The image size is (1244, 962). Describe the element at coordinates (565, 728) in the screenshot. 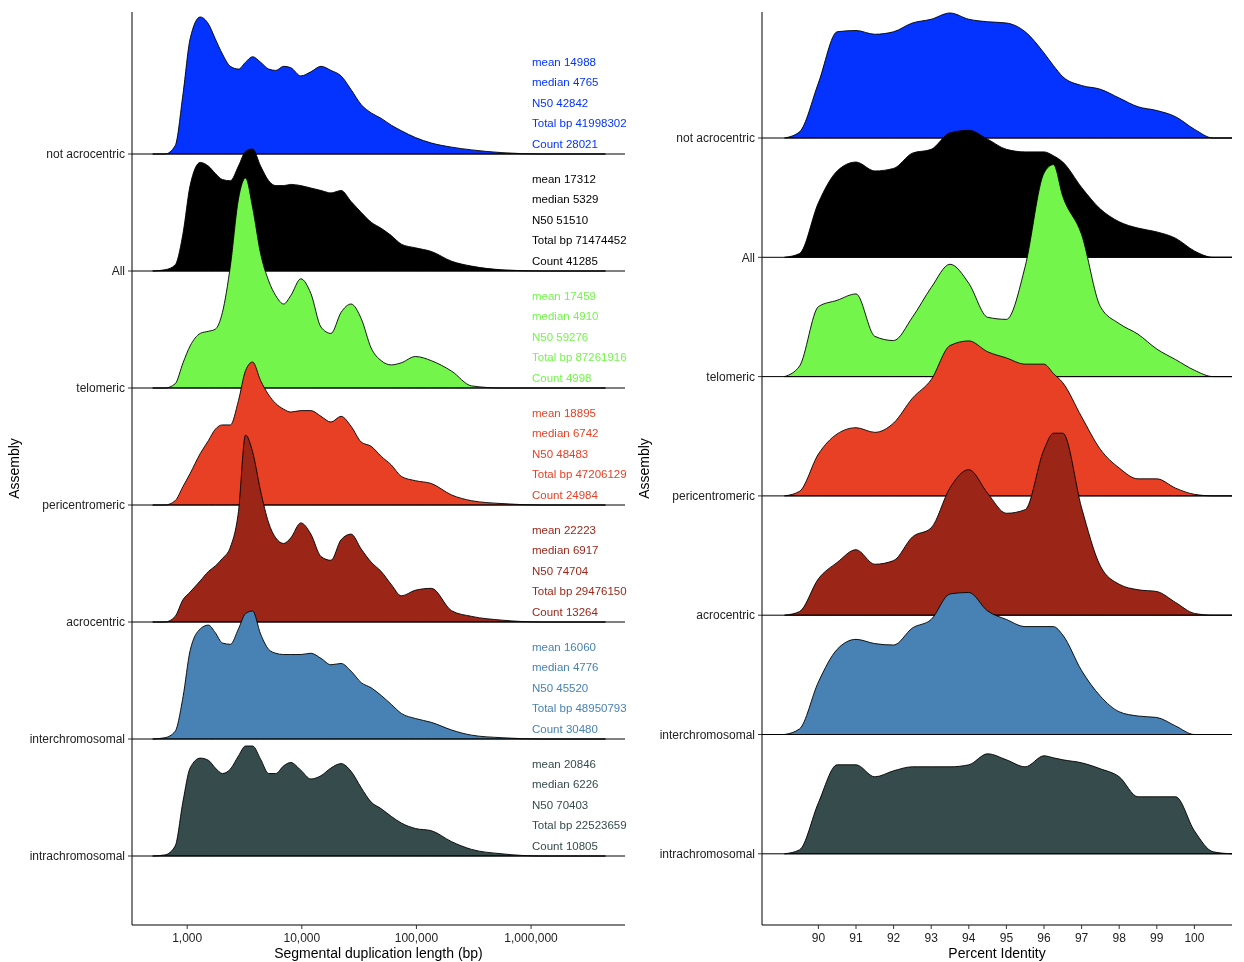

I see `annotation: Count 30480` at that location.